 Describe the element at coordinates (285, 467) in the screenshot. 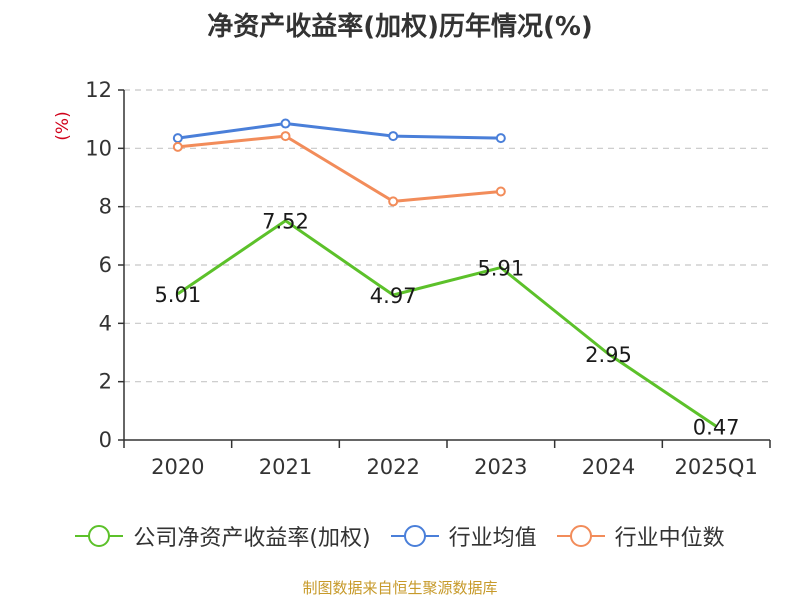

I see `x-tick-label: 2021` at that location.